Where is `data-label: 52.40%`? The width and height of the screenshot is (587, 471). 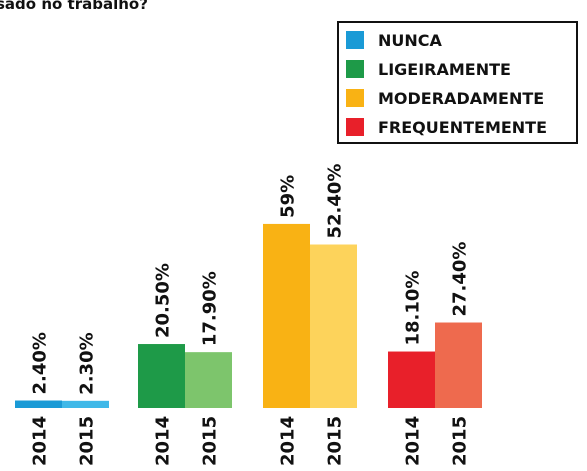 data-label: 52.40% is located at coordinates (335, 201).